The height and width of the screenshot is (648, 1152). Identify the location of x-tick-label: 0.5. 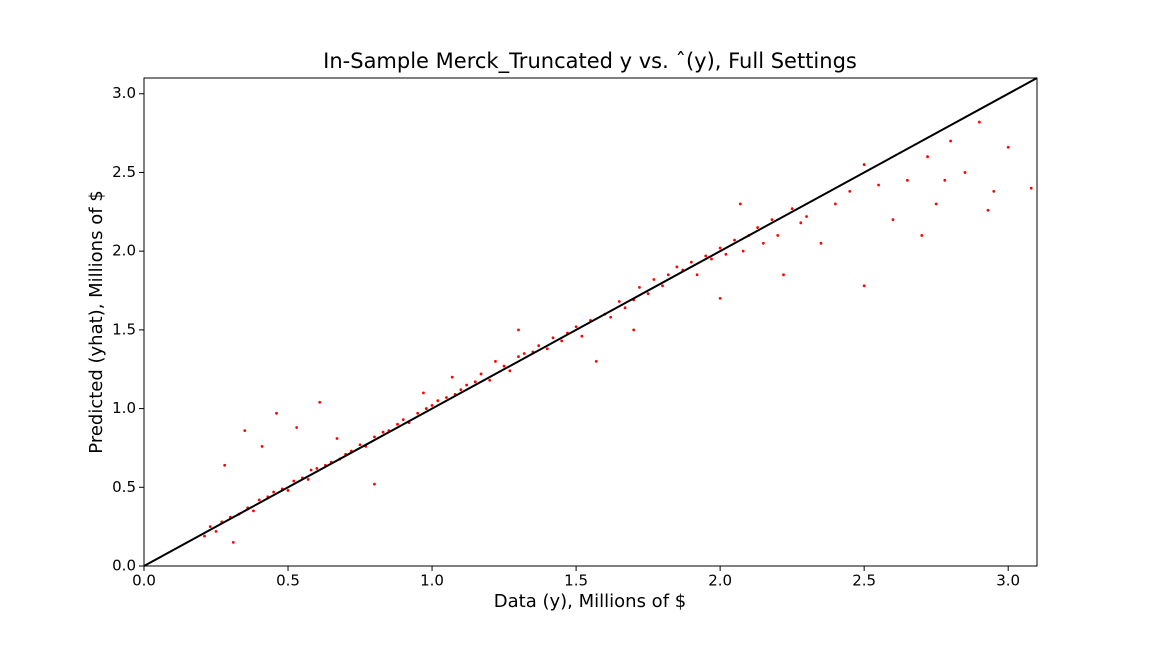
(288, 581).